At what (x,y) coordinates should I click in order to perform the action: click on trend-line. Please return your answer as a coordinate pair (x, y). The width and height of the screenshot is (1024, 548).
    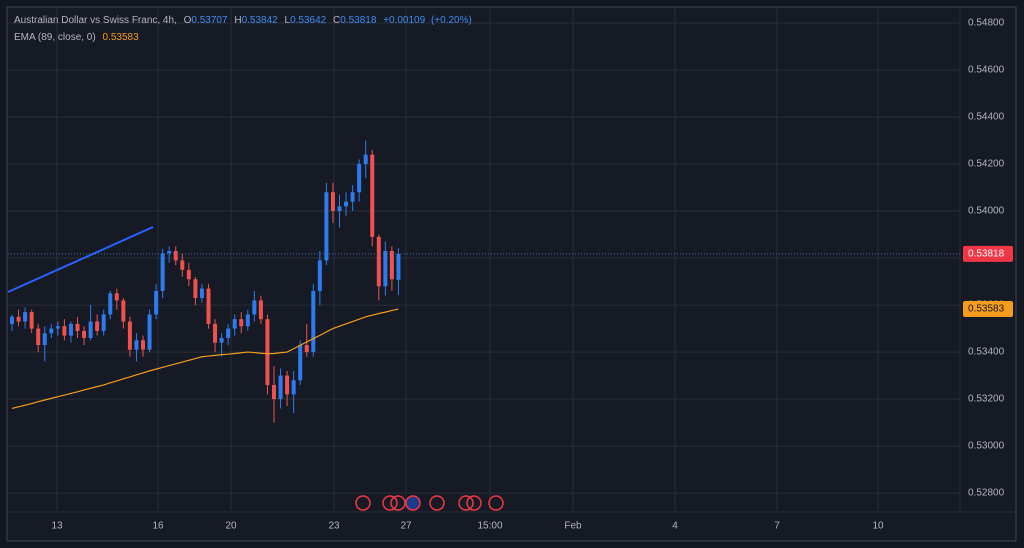
    Looking at the image, I should click on (80, 259).